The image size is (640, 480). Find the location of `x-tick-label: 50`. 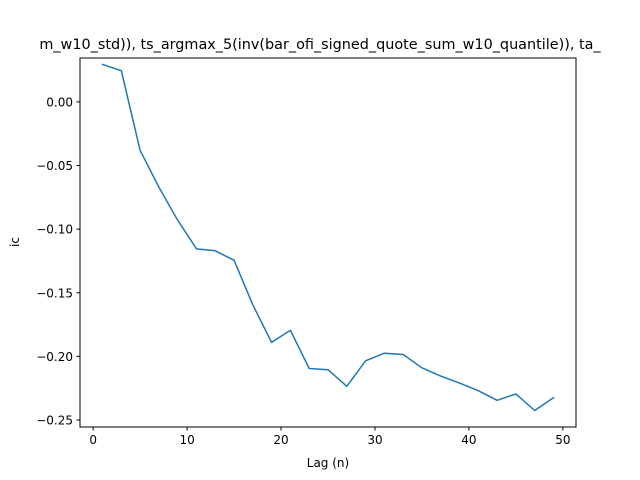

x-tick-label: 50 is located at coordinates (562, 440).